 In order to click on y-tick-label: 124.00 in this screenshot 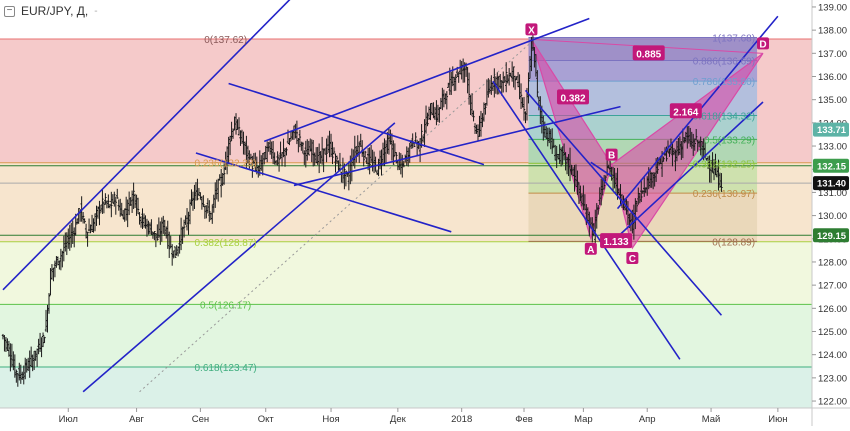, I will do `click(832, 355)`.